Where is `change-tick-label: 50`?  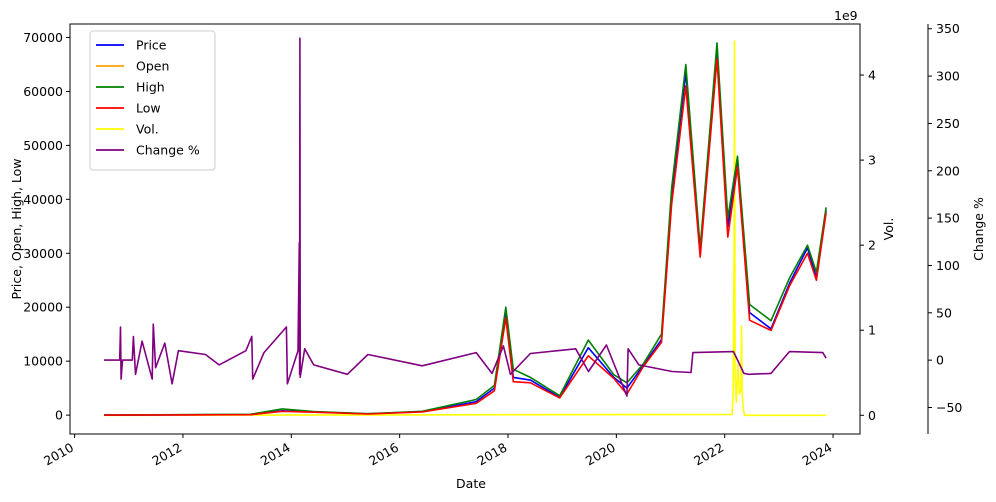
change-tick-label: 50 is located at coordinates (944, 312).